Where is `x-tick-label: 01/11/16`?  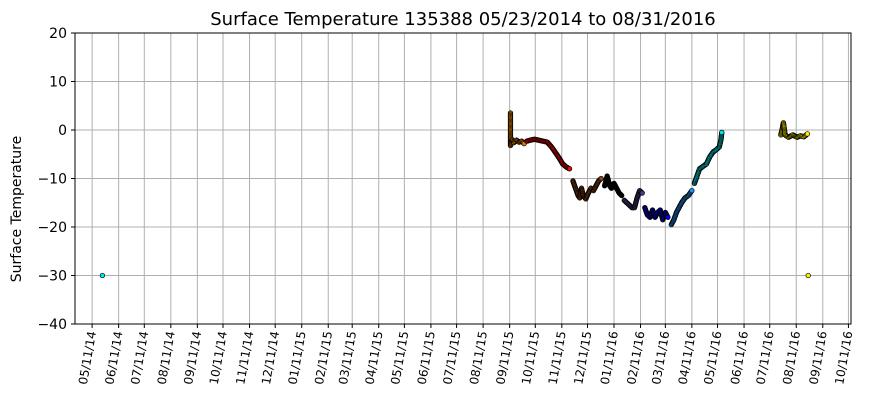
x-tick-label: 01/11/16 is located at coordinates (609, 358).